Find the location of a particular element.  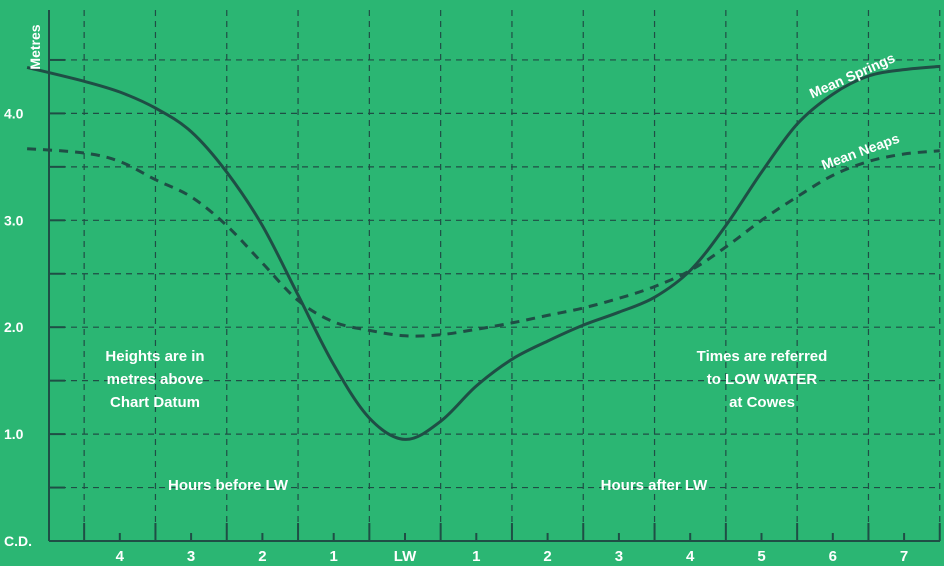

annotation-heights-line-2: metres above is located at coordinates (155, 379).